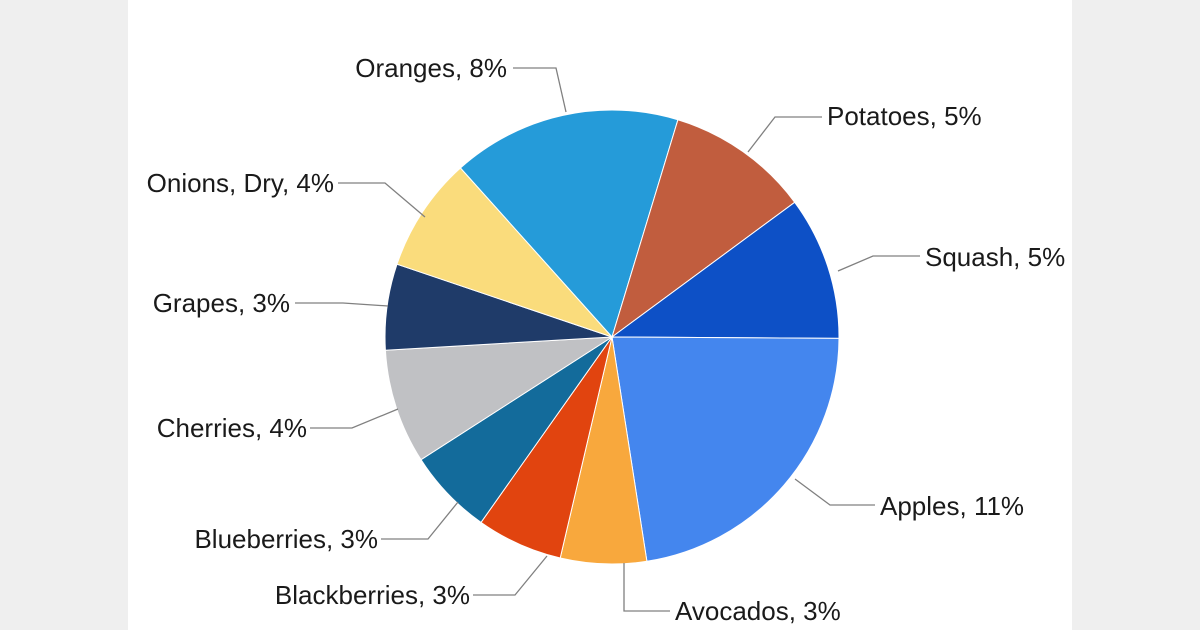 The height and width of the screenshot is (630, 1200). I want to click on pie-label-squash: Squash, 5%, so click(995, 257).